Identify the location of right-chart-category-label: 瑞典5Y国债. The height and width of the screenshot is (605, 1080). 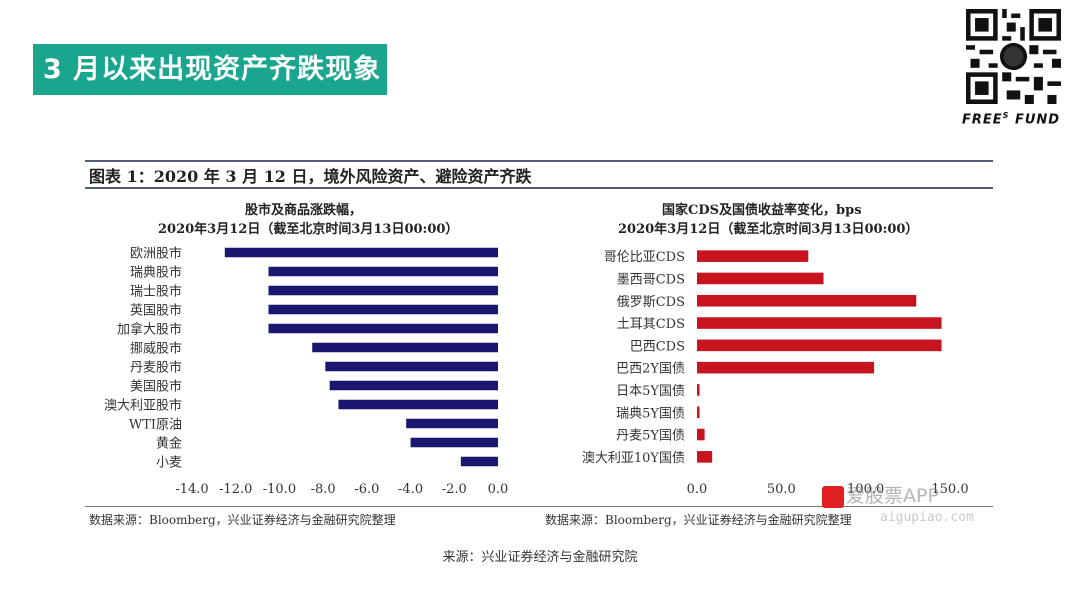
(650, 413).